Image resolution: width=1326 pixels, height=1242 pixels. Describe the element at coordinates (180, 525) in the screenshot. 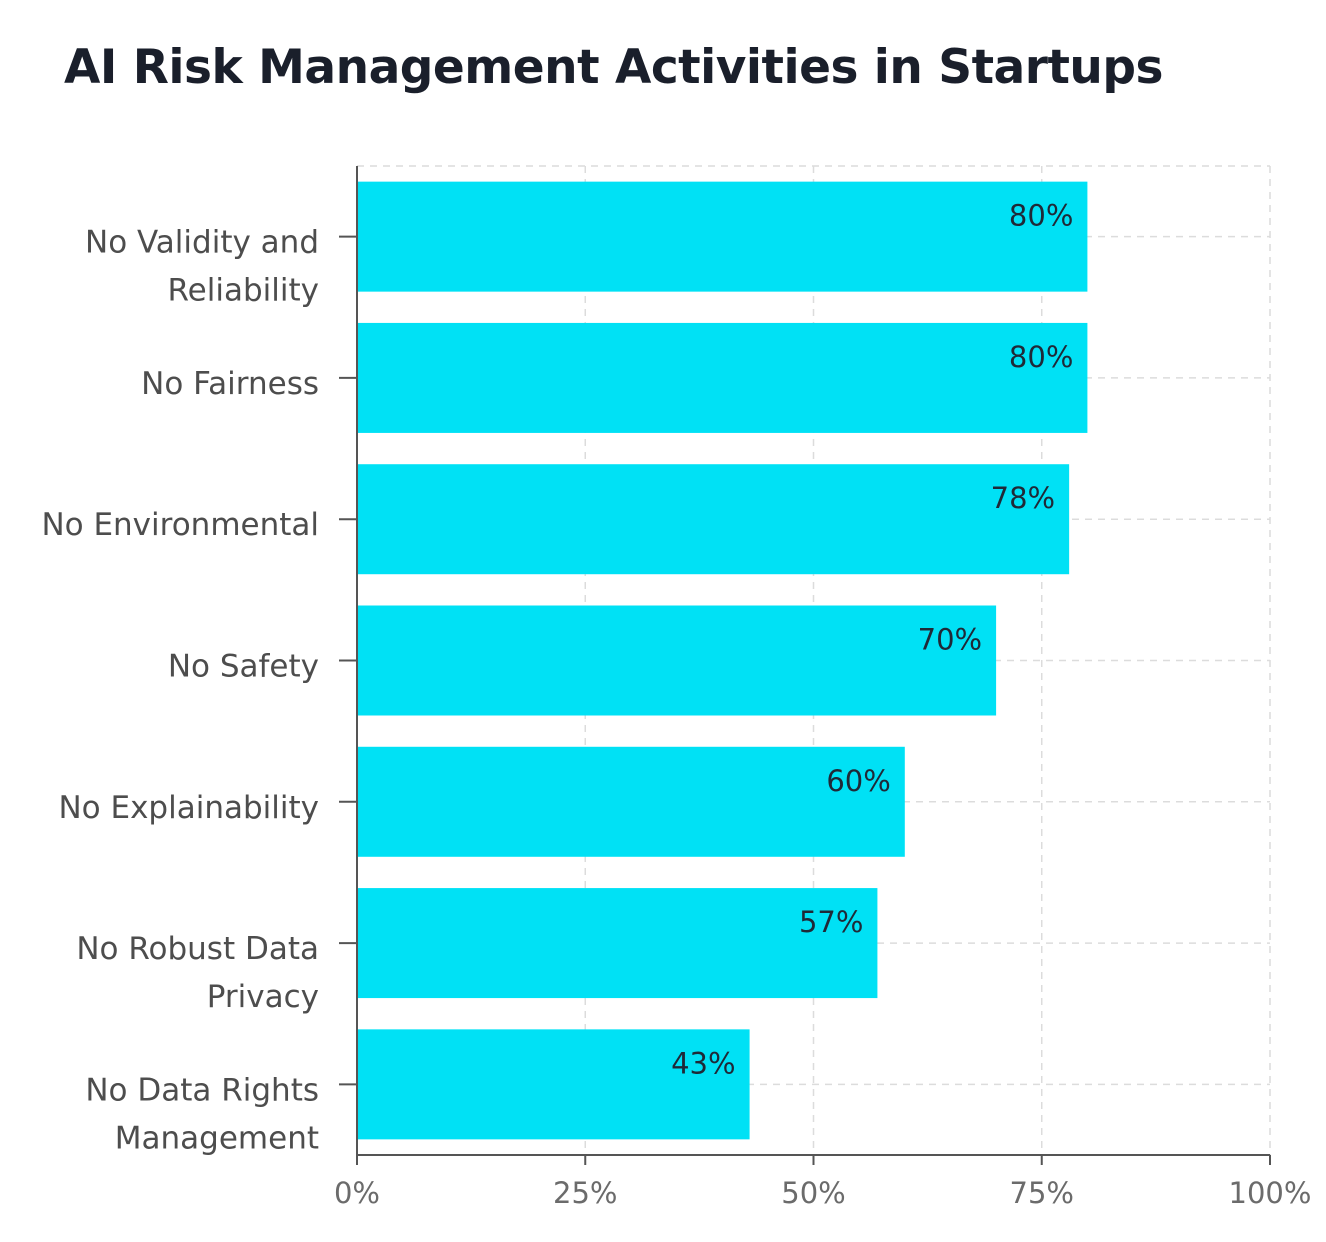

I see `category-label: No Environmental` at that location.